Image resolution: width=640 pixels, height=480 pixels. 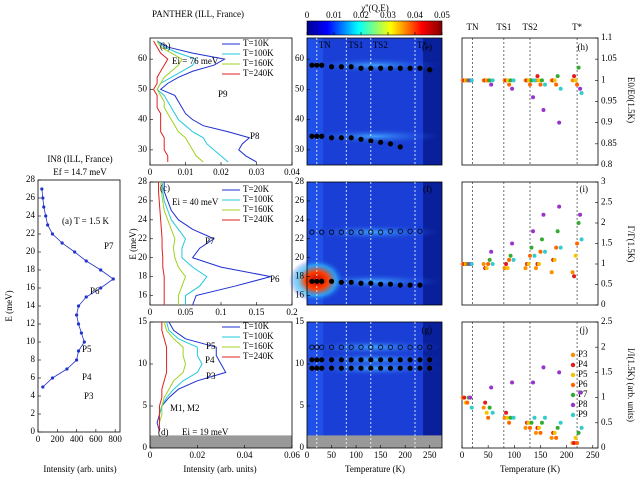 I want to click on marker-label: TS1, so click(x=355, y=45).